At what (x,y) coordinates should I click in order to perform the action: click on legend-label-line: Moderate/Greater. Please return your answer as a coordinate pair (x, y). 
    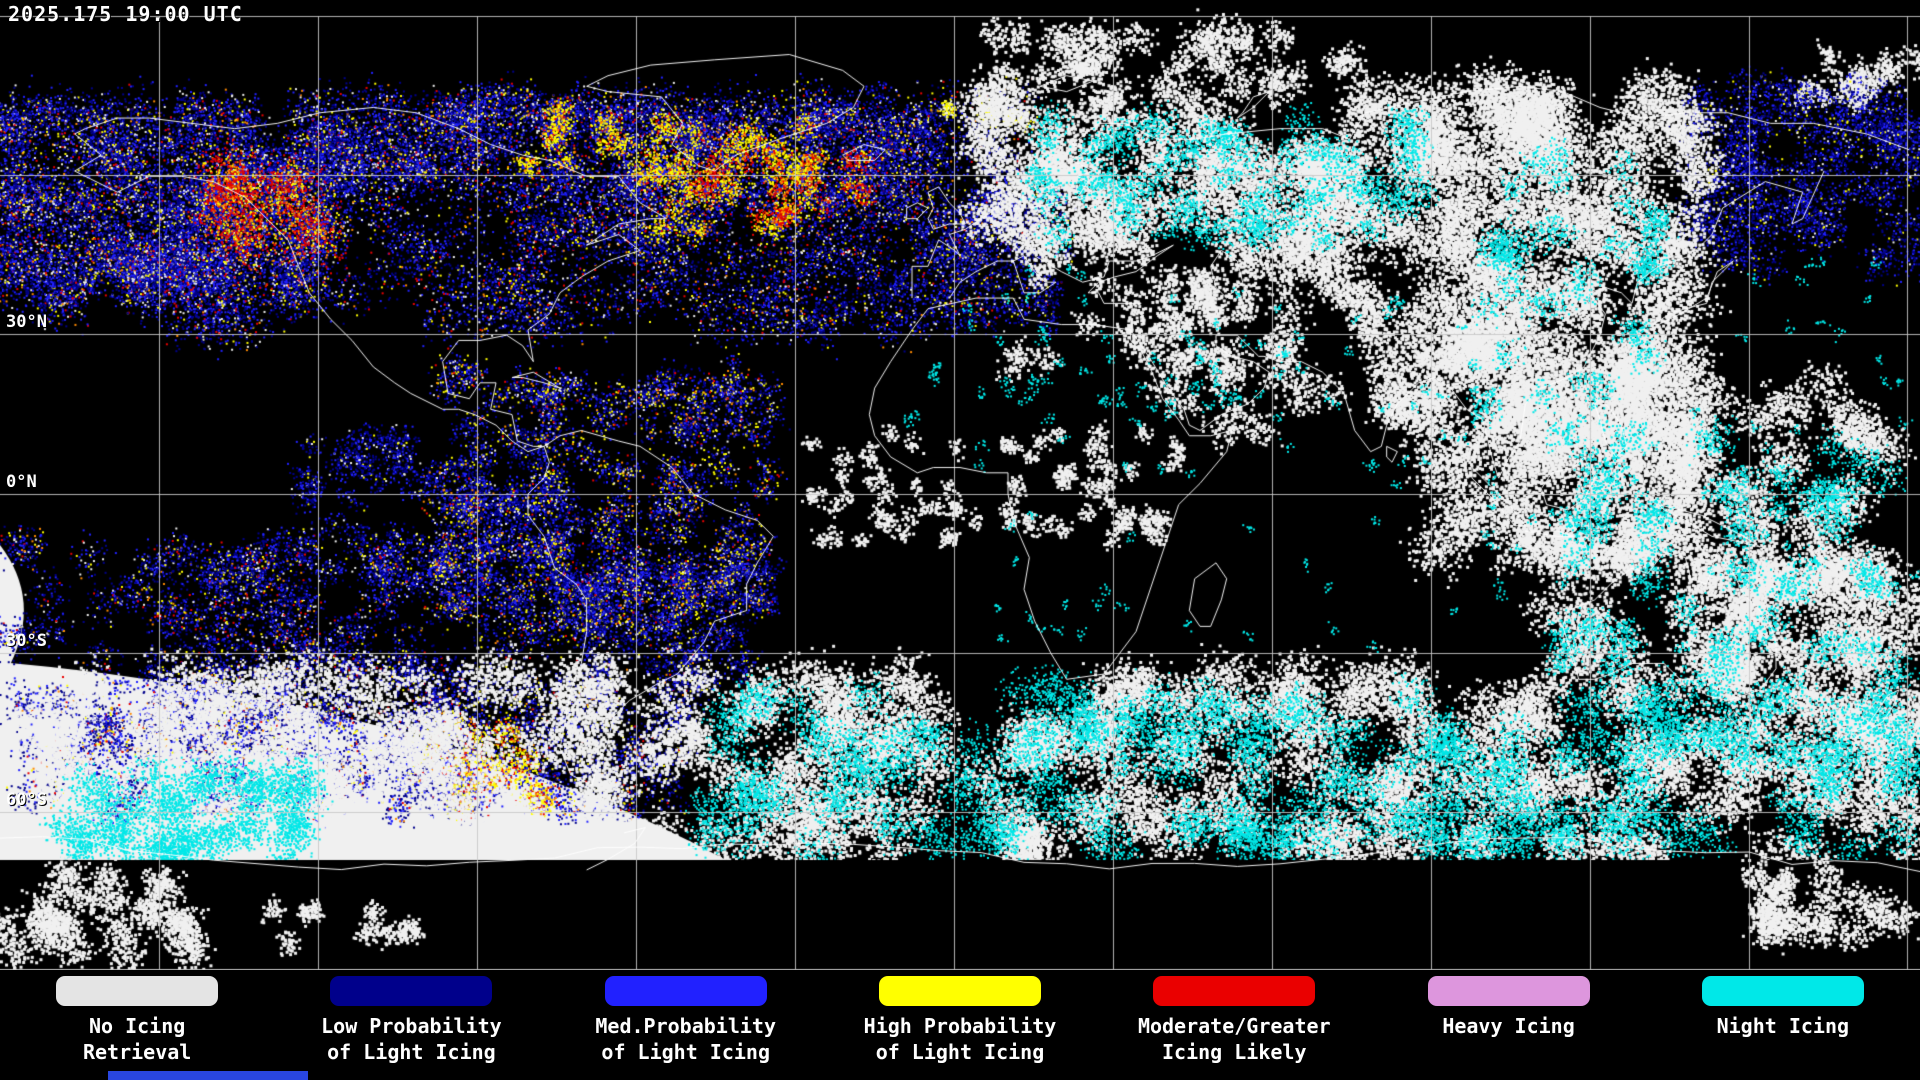
    Looking at the image, I should click on (1234, 1026).